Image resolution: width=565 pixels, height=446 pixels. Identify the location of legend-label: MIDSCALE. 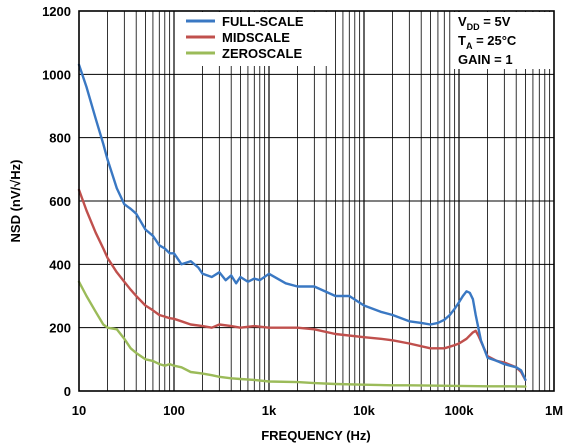
(256, 37).